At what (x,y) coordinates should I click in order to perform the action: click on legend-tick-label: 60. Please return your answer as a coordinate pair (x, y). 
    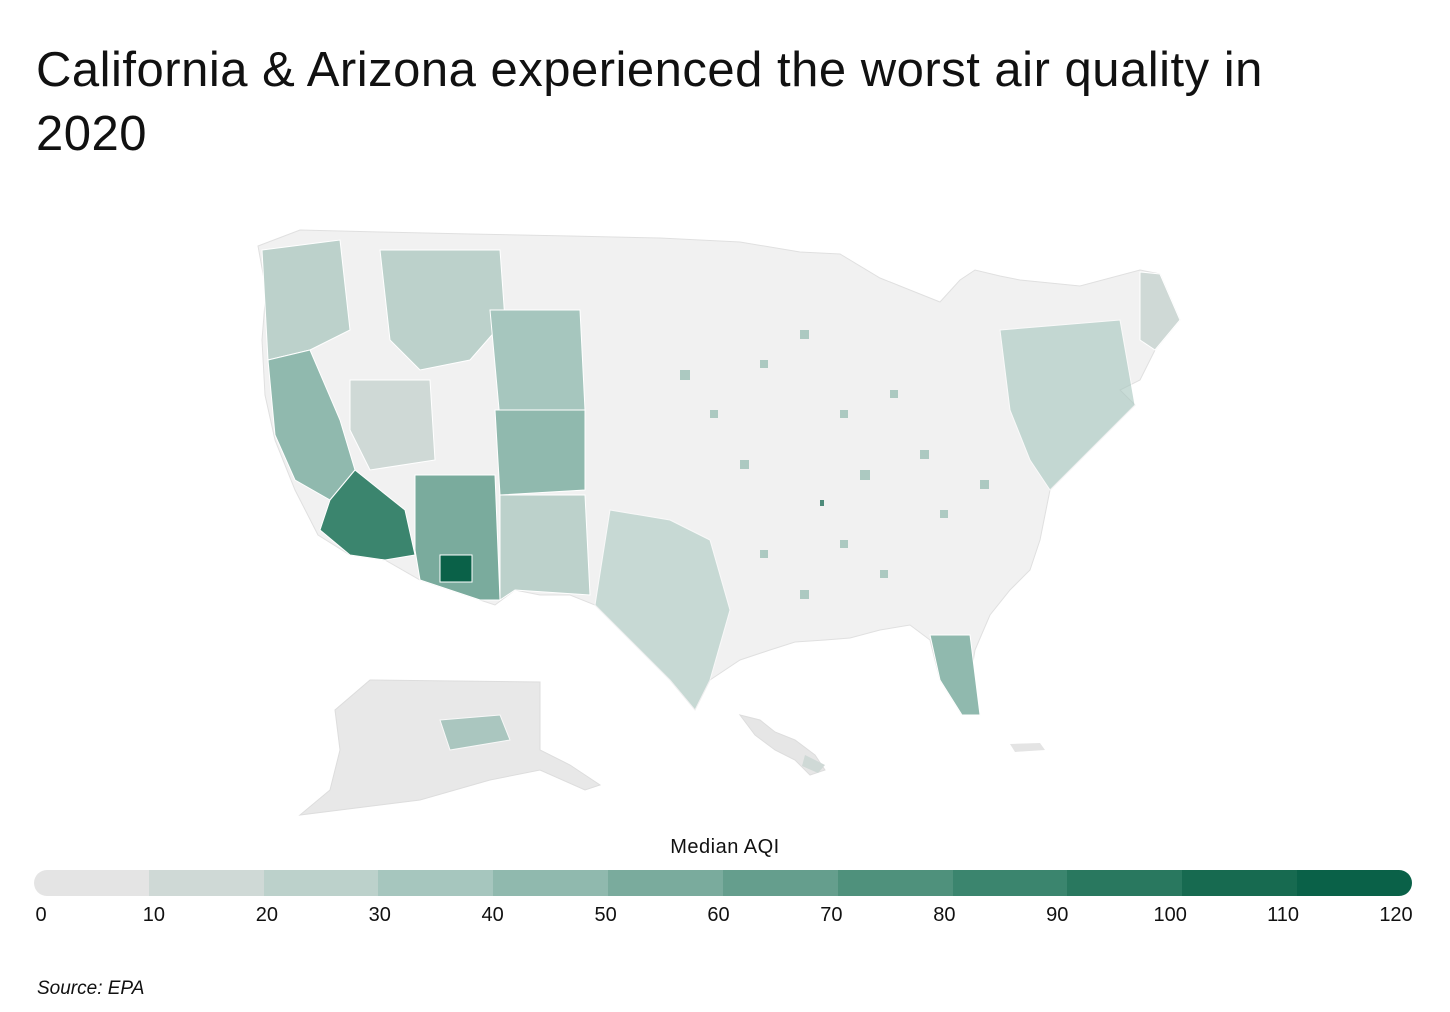
    Looking at the image, I should click on (718, 915).